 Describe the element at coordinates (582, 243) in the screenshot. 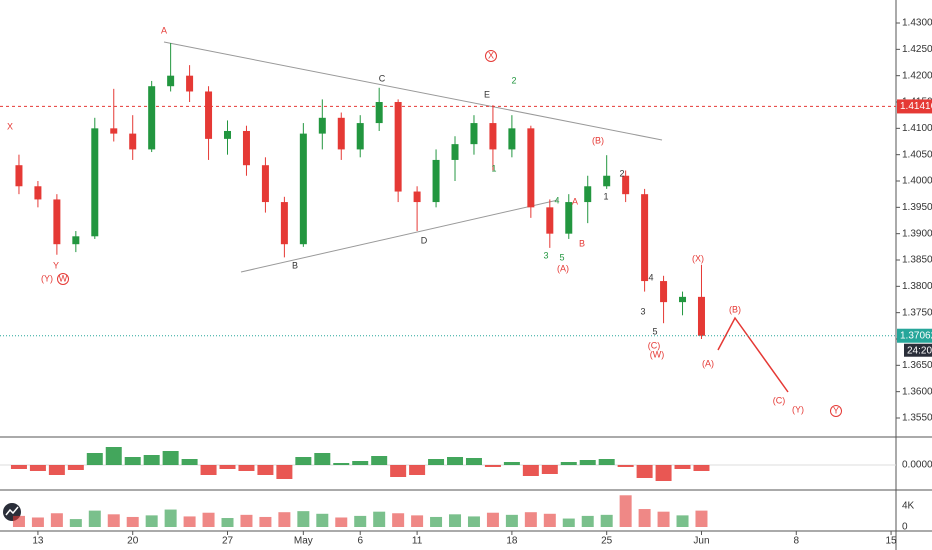

I see `wave-label: B` at that location.